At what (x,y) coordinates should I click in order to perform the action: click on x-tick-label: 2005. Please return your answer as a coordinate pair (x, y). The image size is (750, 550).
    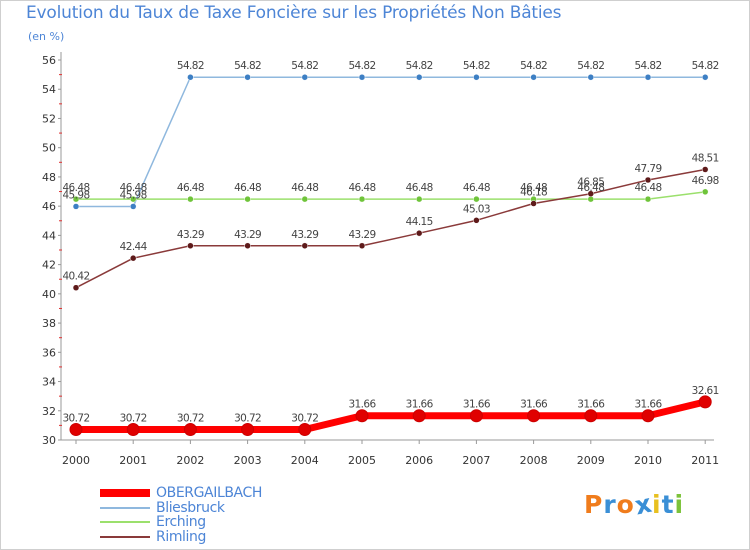
    Looking at the image, I should click on (362, 460).